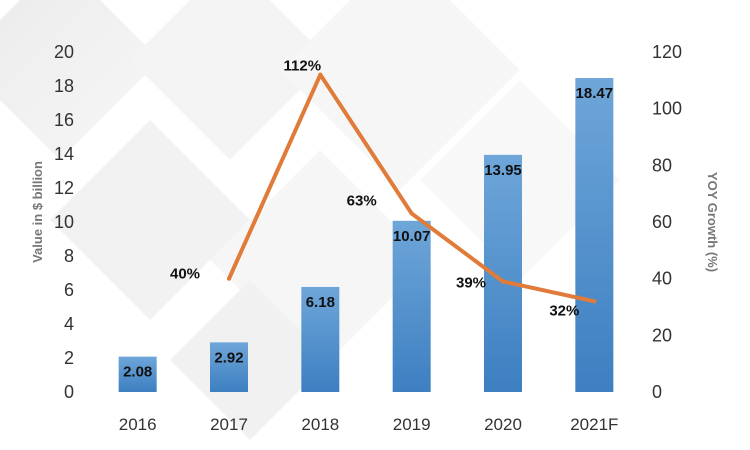 The width and height of the screenshot is (750, 450). What do you see at coordinates (712, 222) in the screenshot?
I see `right-axis-title: YOY Growth (%)` at bounding box center [712, 222].